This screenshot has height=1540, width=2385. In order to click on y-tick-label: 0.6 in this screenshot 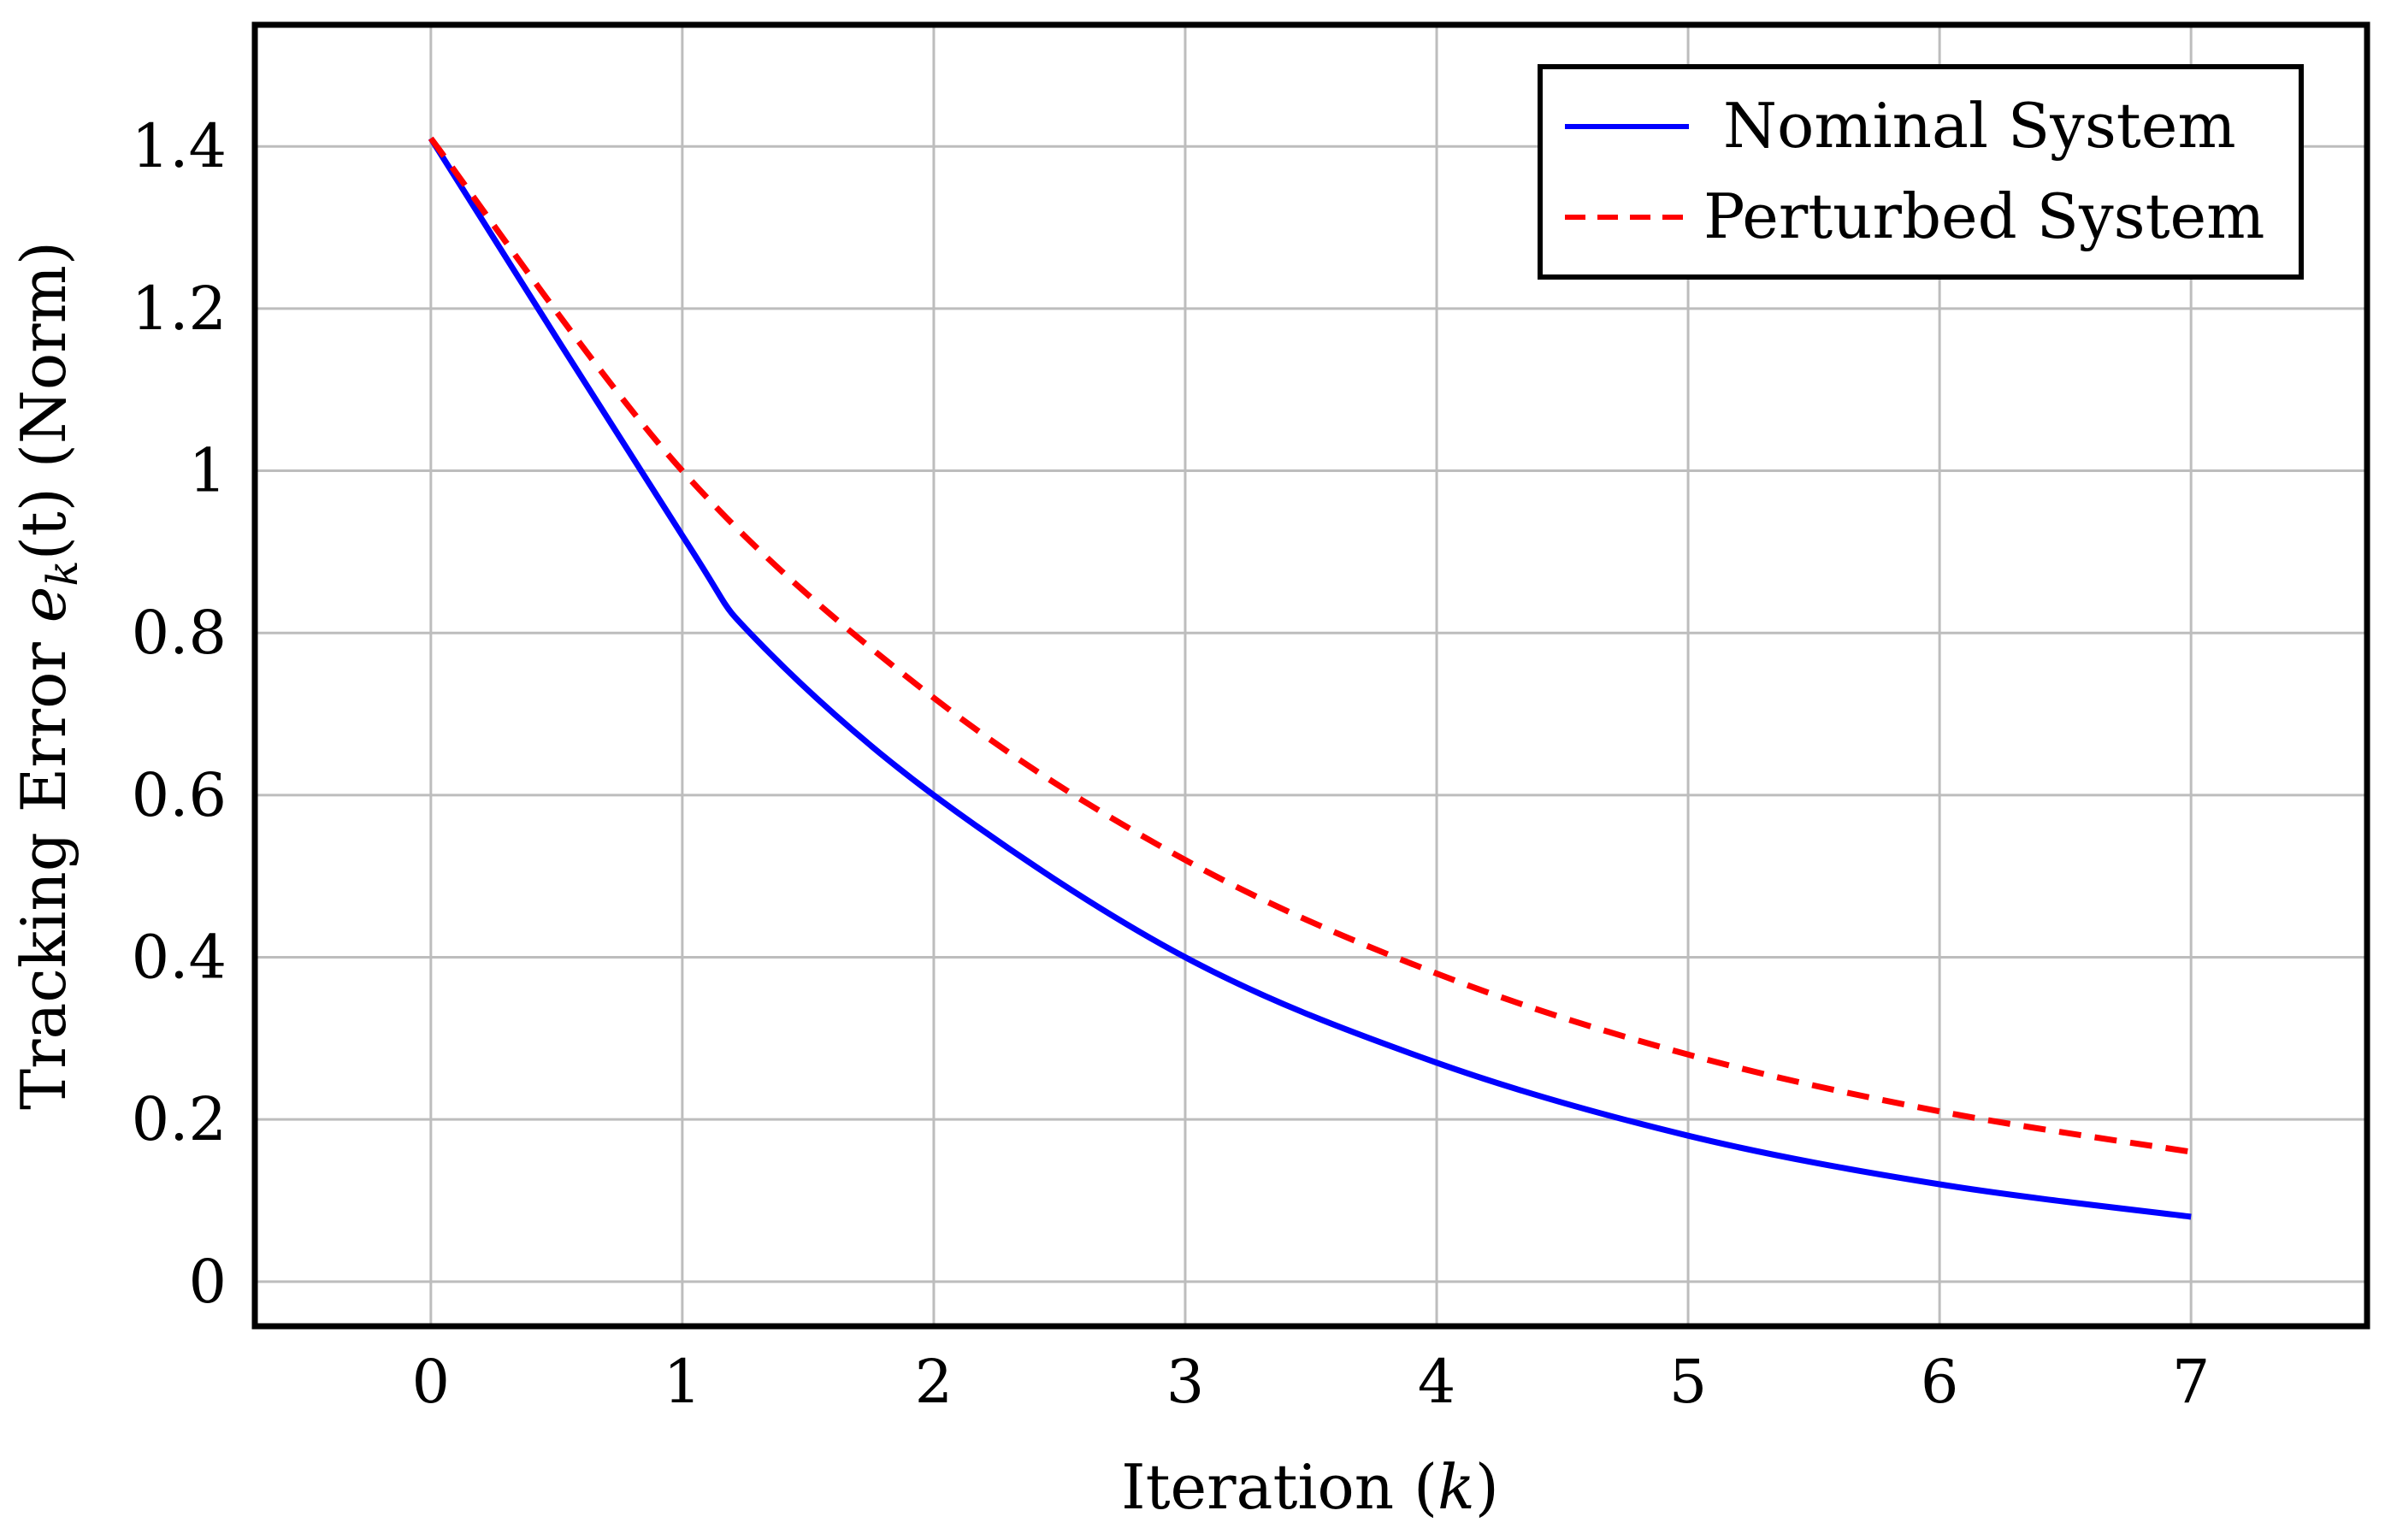, I will do `click(180, 795)`.